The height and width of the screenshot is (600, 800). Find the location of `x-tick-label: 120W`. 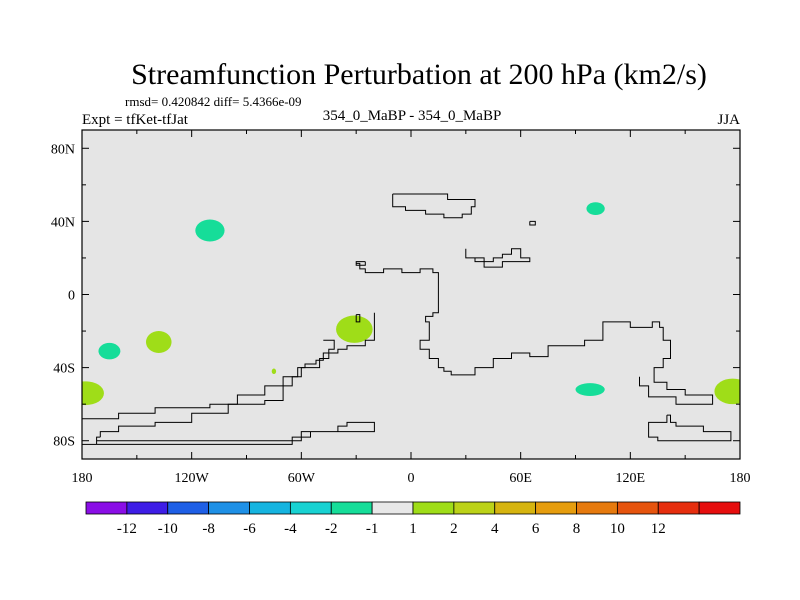

x-tick-label: 120W is located at coordinates (192, 478).